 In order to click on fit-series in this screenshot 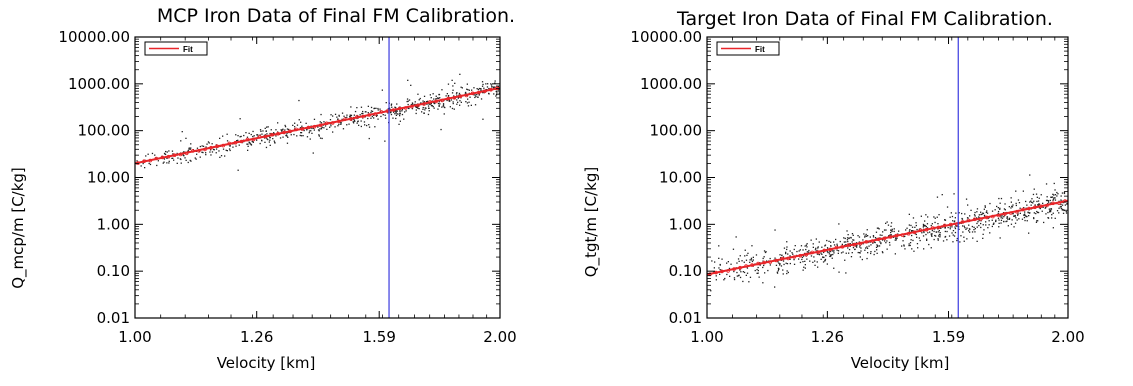, I will do `click(317, 125)`.